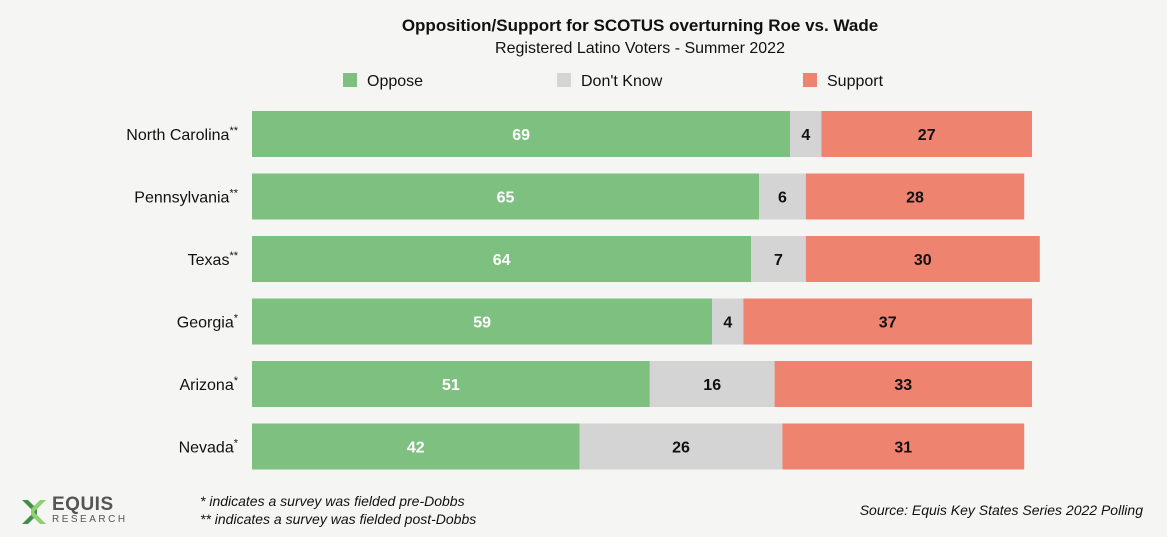  What do you see at coordinates (640, 48) in the screenshot?
I see `chart-subtitle: Registered Latino Voters - Summer 2022` at bounding box center [640, 48].